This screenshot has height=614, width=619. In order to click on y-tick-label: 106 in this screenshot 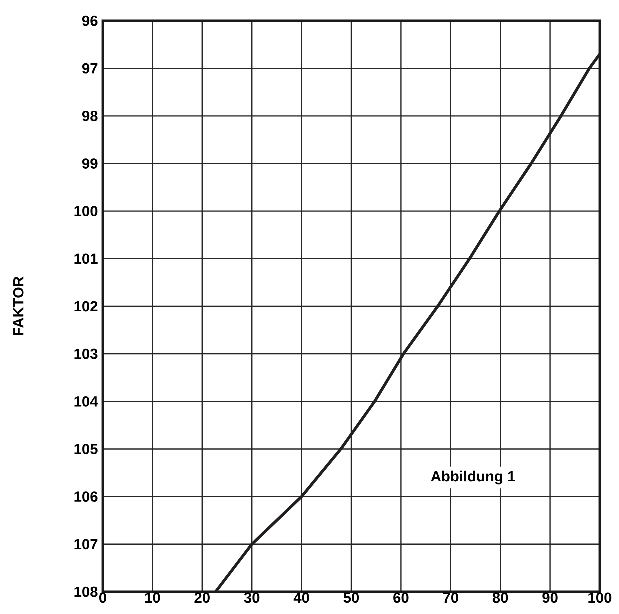, I will do `click(86, 497)`.